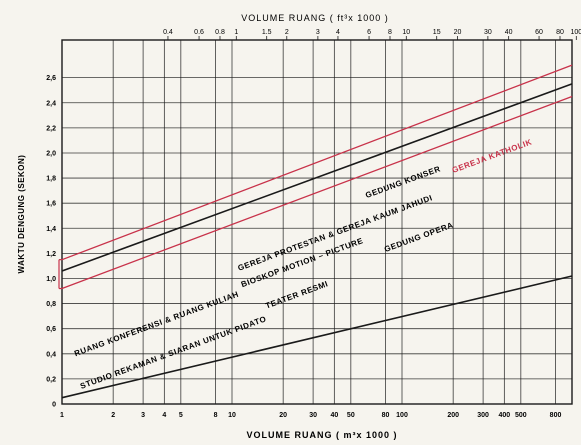 This screenshot has width=581, height=445. What do you see at coordinates (313, 415) in the screenshot?
I see `x-bottom-tick-label: 30` at bounding box center [313, 415].